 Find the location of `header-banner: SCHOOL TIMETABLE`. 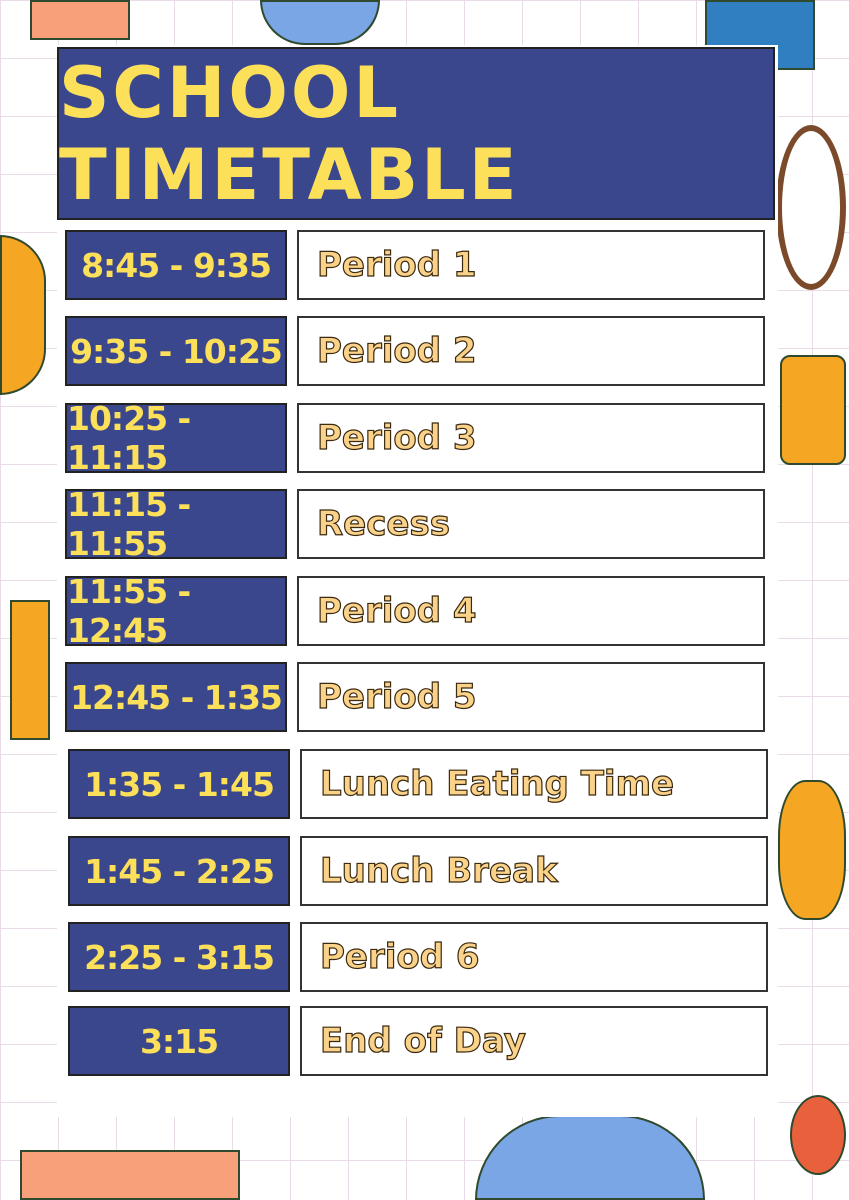

header-banner: SCHOOL TIMETABLE is located at coordinates (416, 133).